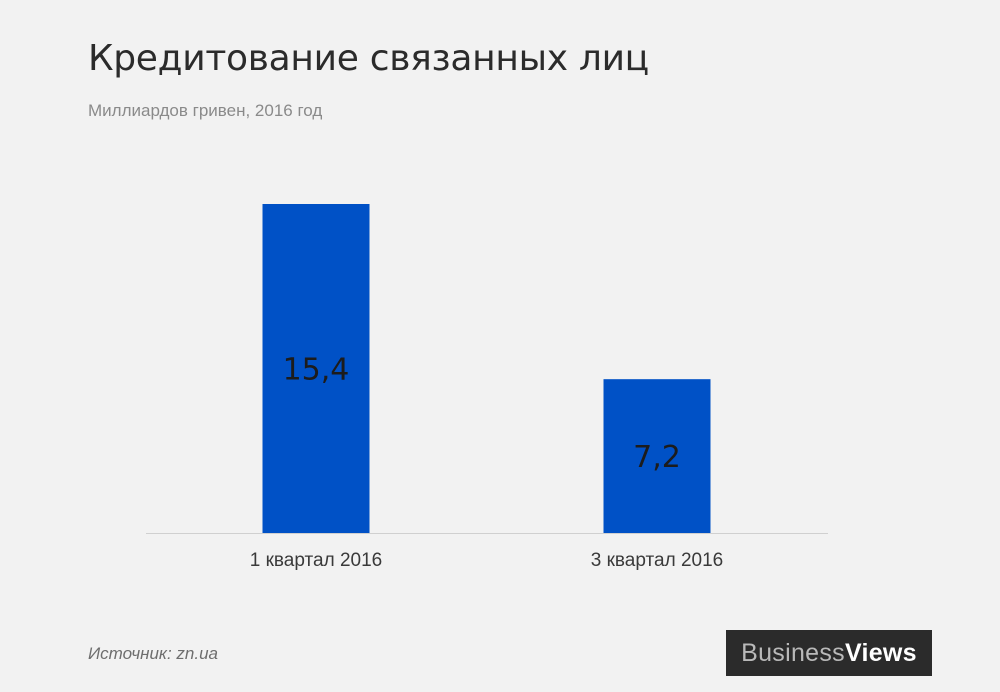 The height and width of the screenshot is (692, 1000). I want to click on business-views-logo: Business Views, so click(829, 653).